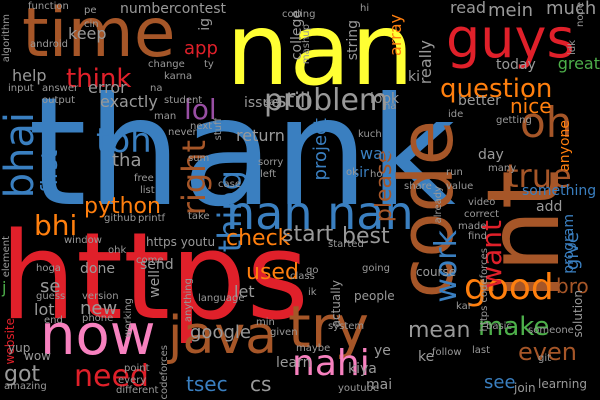 This screenshot has height=400, width=600. I want to click on cloud-word: window, so click(83, 240).